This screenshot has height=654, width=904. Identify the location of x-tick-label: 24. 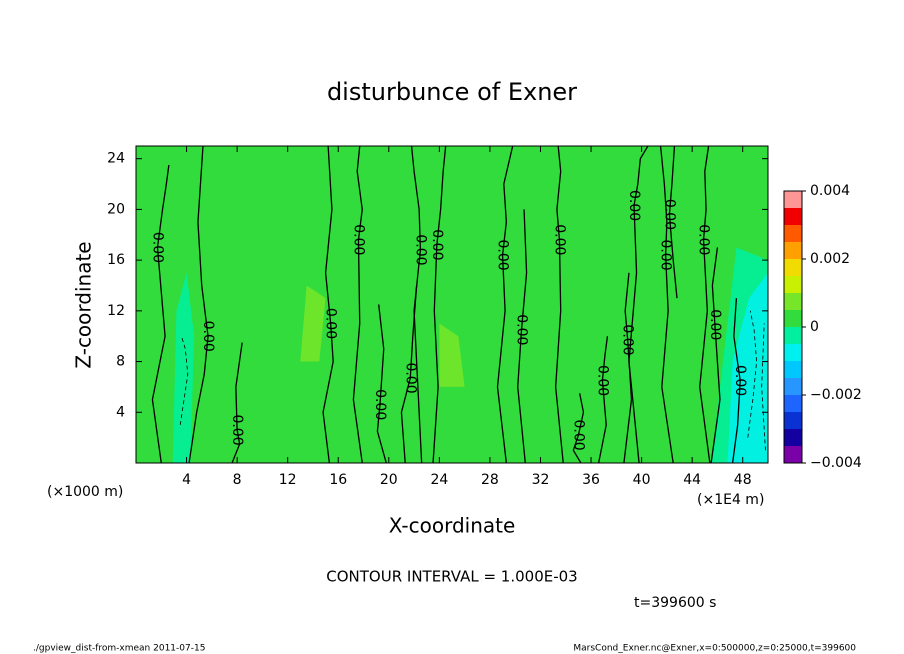
(439, 480).